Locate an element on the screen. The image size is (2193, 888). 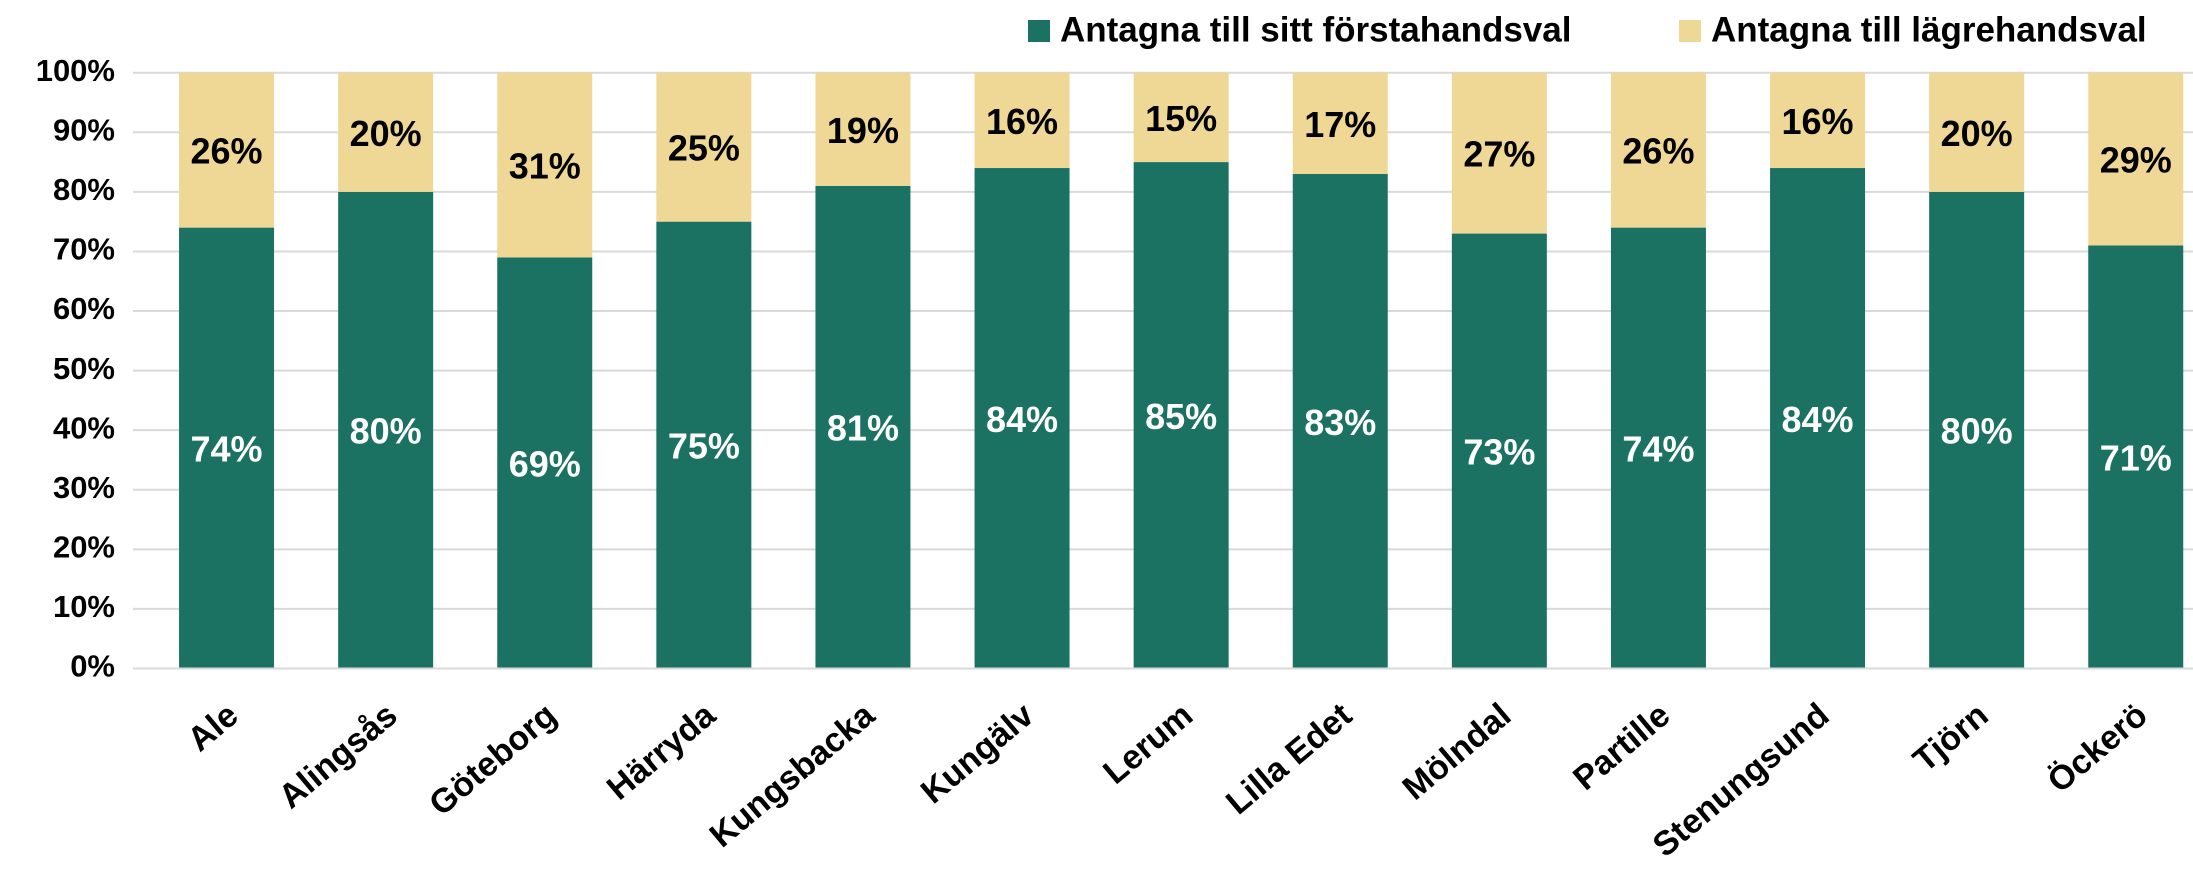
y-tick-label: 100% is located at coordinates (75, 70).